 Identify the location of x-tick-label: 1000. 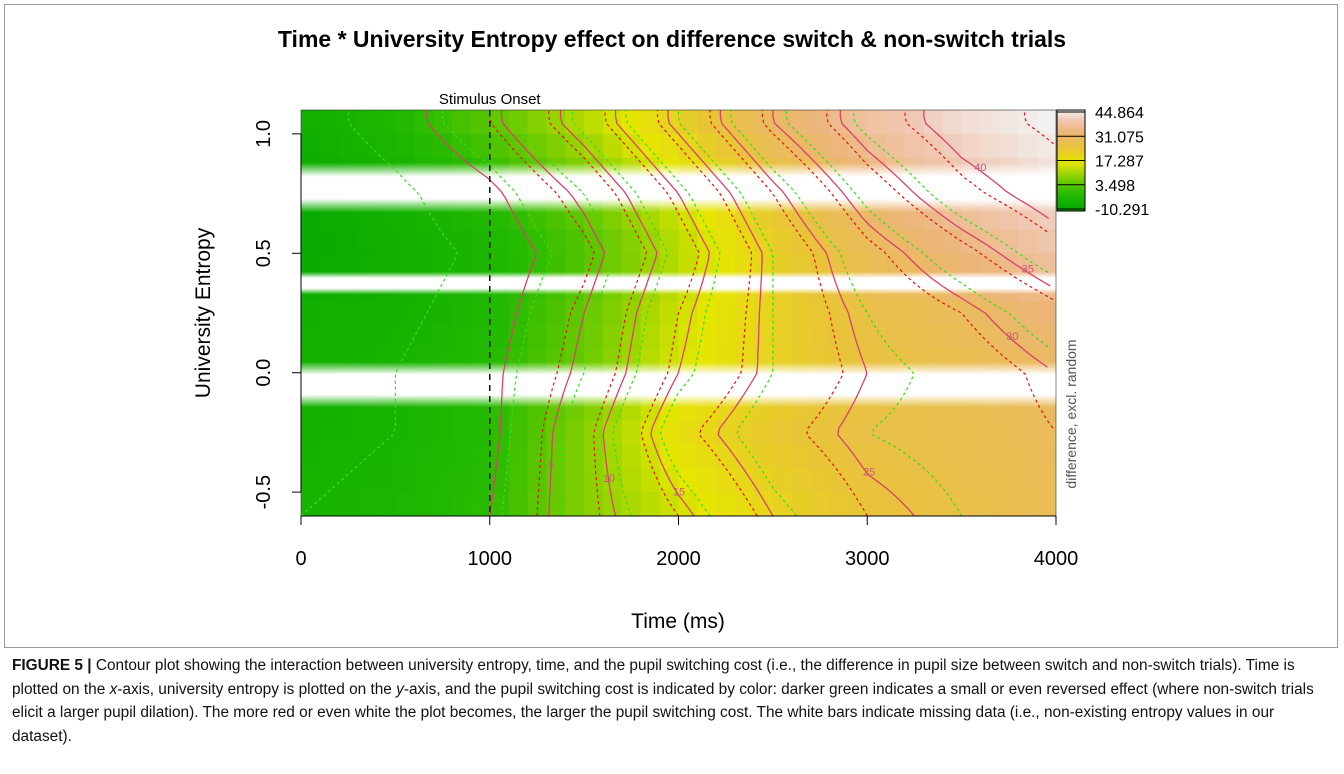
(490, 559).